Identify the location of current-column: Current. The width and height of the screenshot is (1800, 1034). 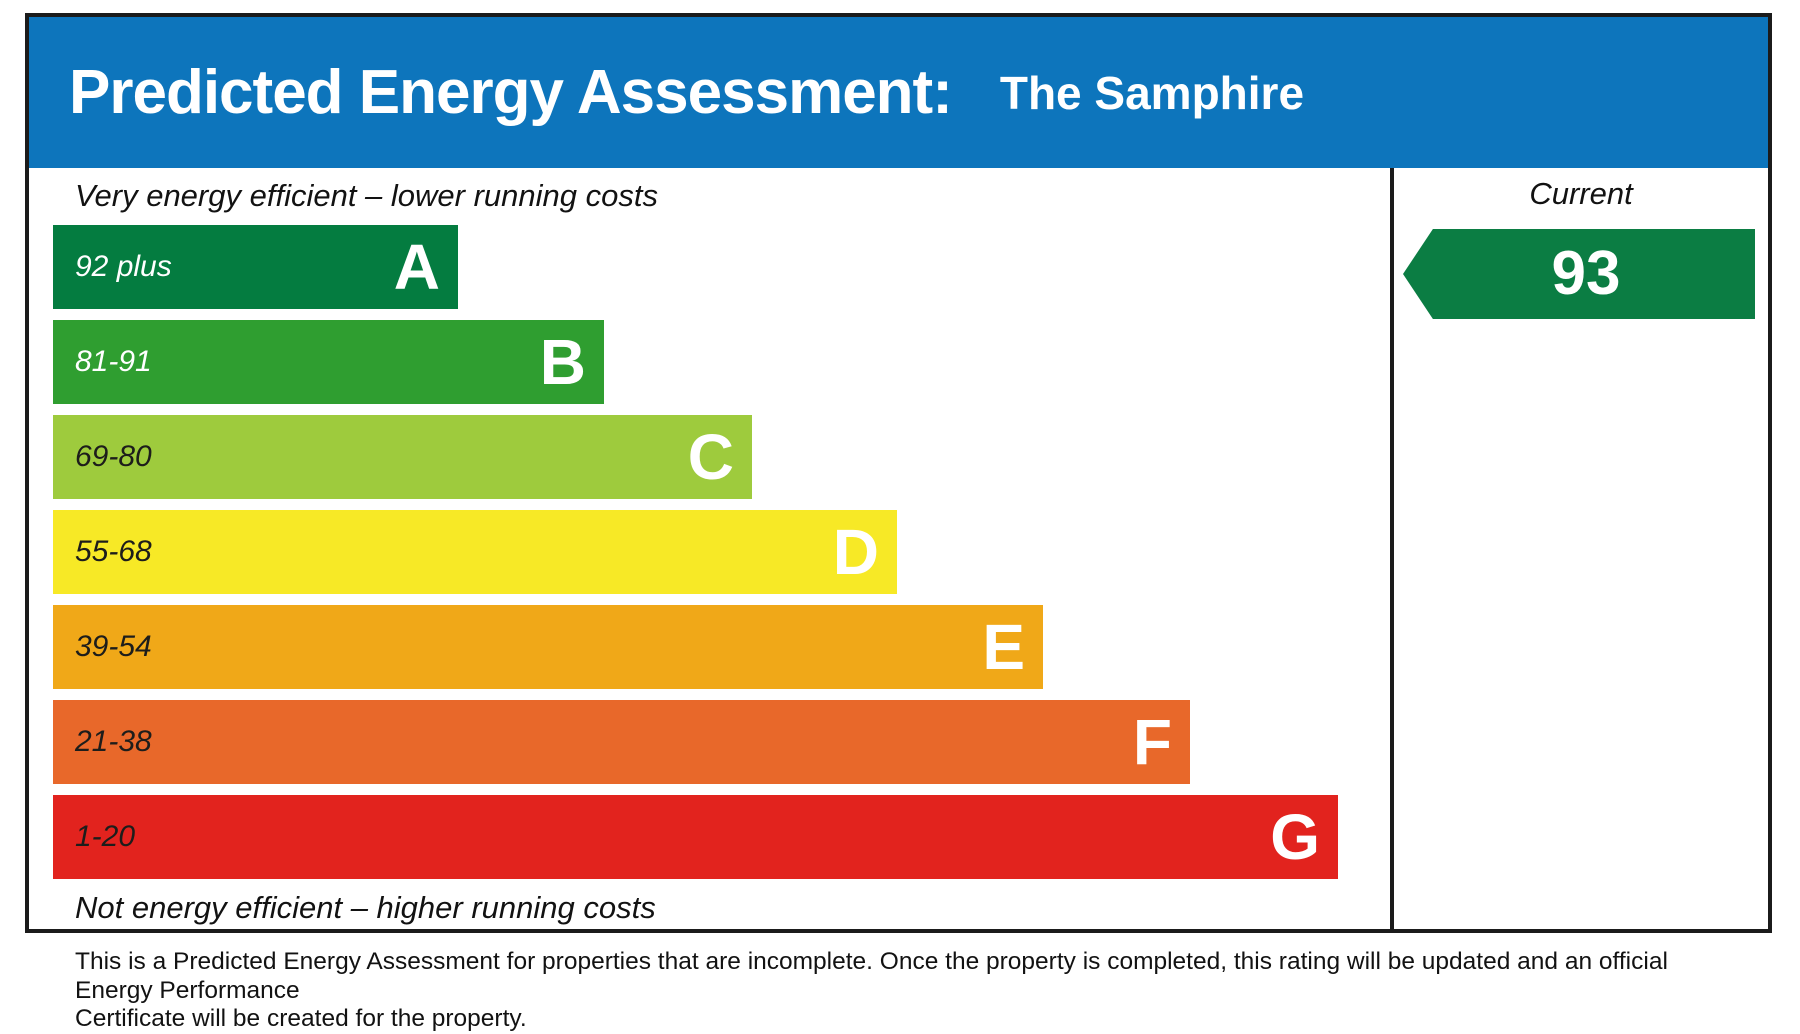
(1581, 190).